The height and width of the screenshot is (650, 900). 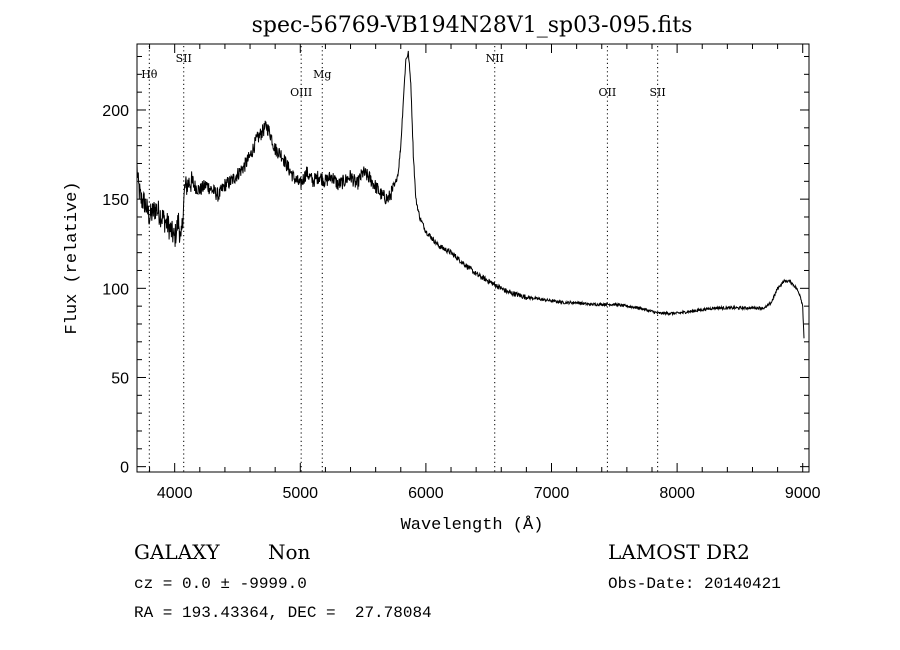 What do you see at coordinates (115, 111) in the screenshot?
I see `y-tick-label-4: 200` at bounding box center [115, 111].